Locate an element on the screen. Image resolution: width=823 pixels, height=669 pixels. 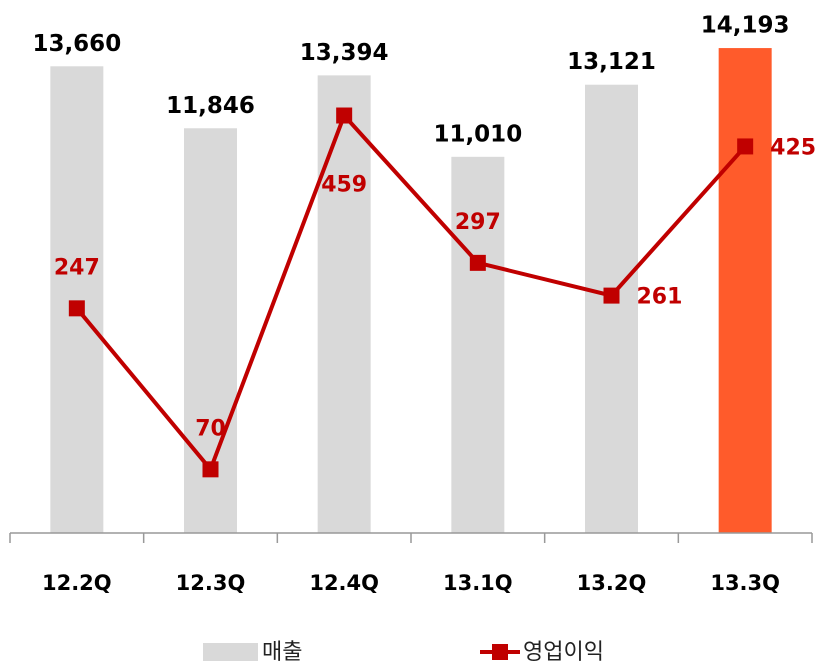
x-tick-label: 12.2Q is located at coordinates (77, 583).